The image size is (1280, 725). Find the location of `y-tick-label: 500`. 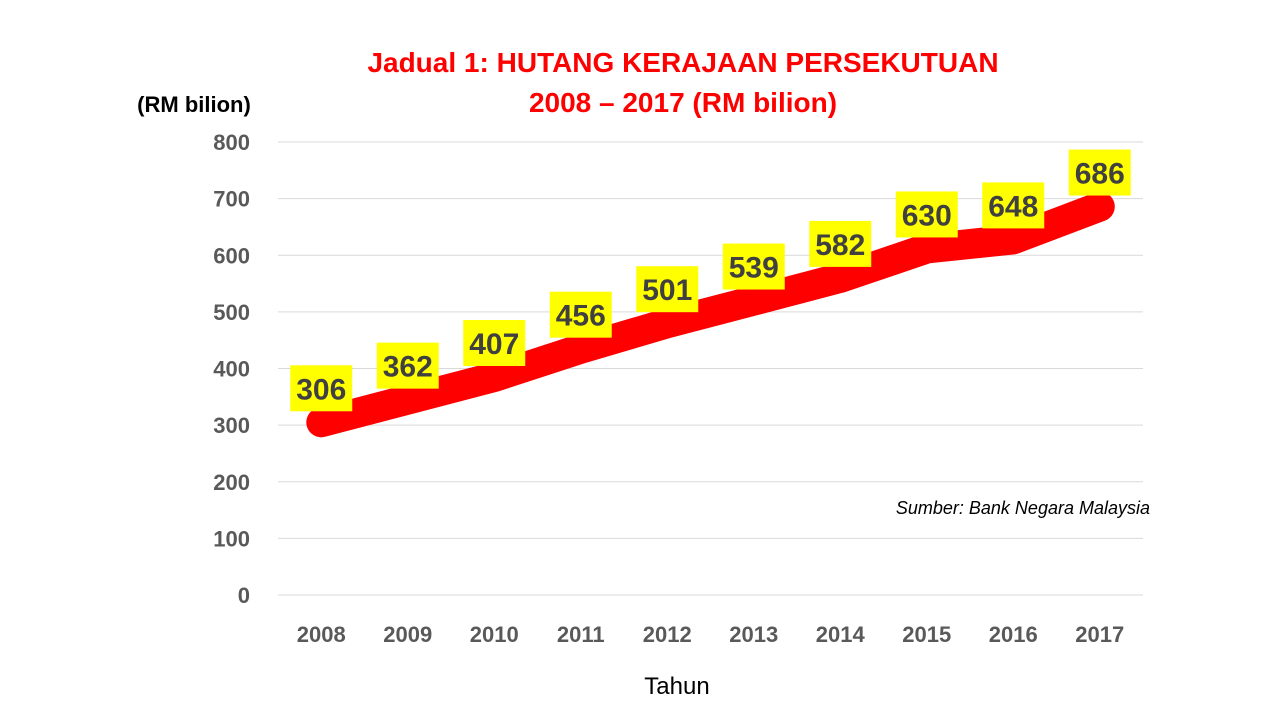

y-tick-label: 500 is located at coordinates (231, 312).